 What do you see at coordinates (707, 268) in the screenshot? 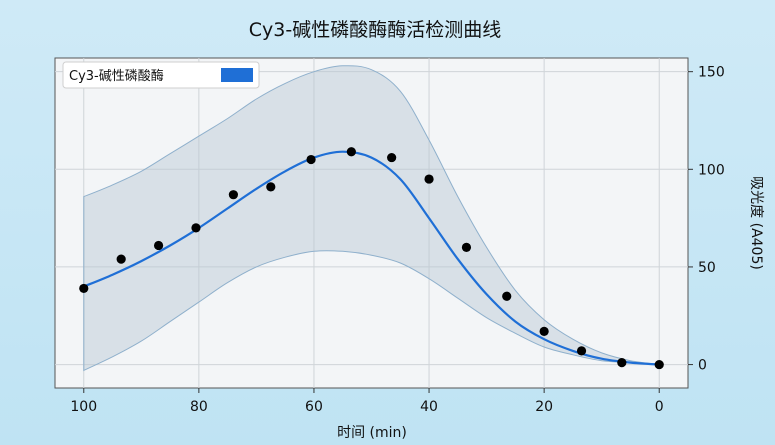
I see `y-tick-label: 50` at bounding box center [707, 268].